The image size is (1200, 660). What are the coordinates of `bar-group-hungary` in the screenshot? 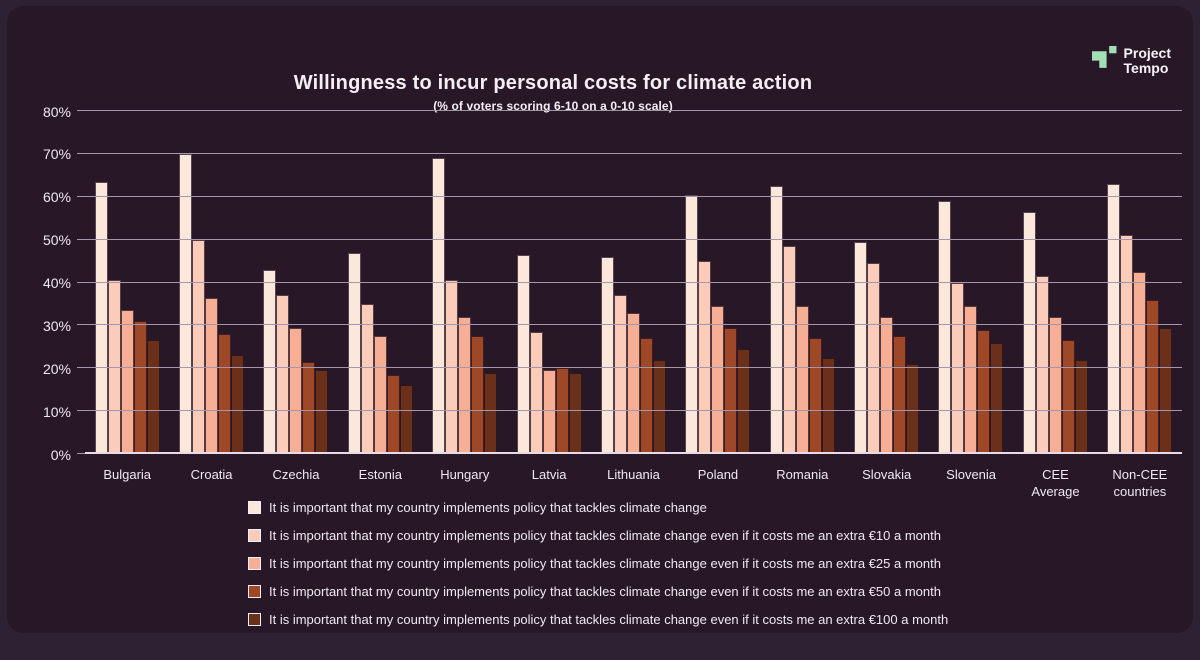 It's located at (465, 282).